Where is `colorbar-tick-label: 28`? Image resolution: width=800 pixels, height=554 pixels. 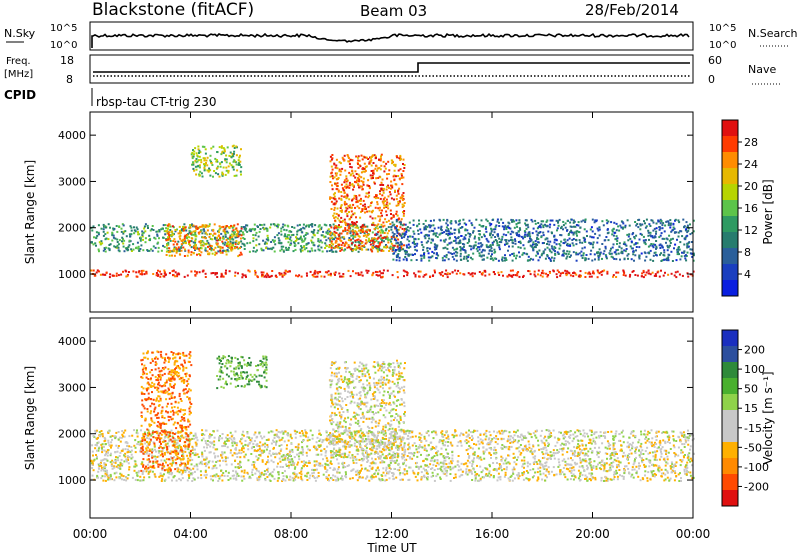
colorbar-tick-label: 28 is located at coordinates (751, 142).